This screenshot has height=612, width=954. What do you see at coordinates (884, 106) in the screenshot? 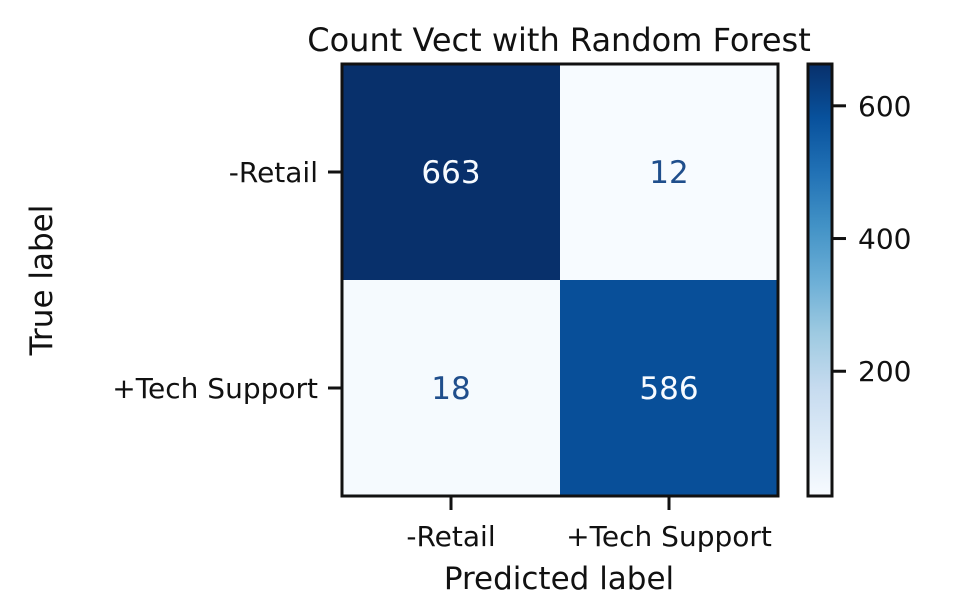
I see `colorbar-tick-label-2: 600` at bounding box center [884, 106].